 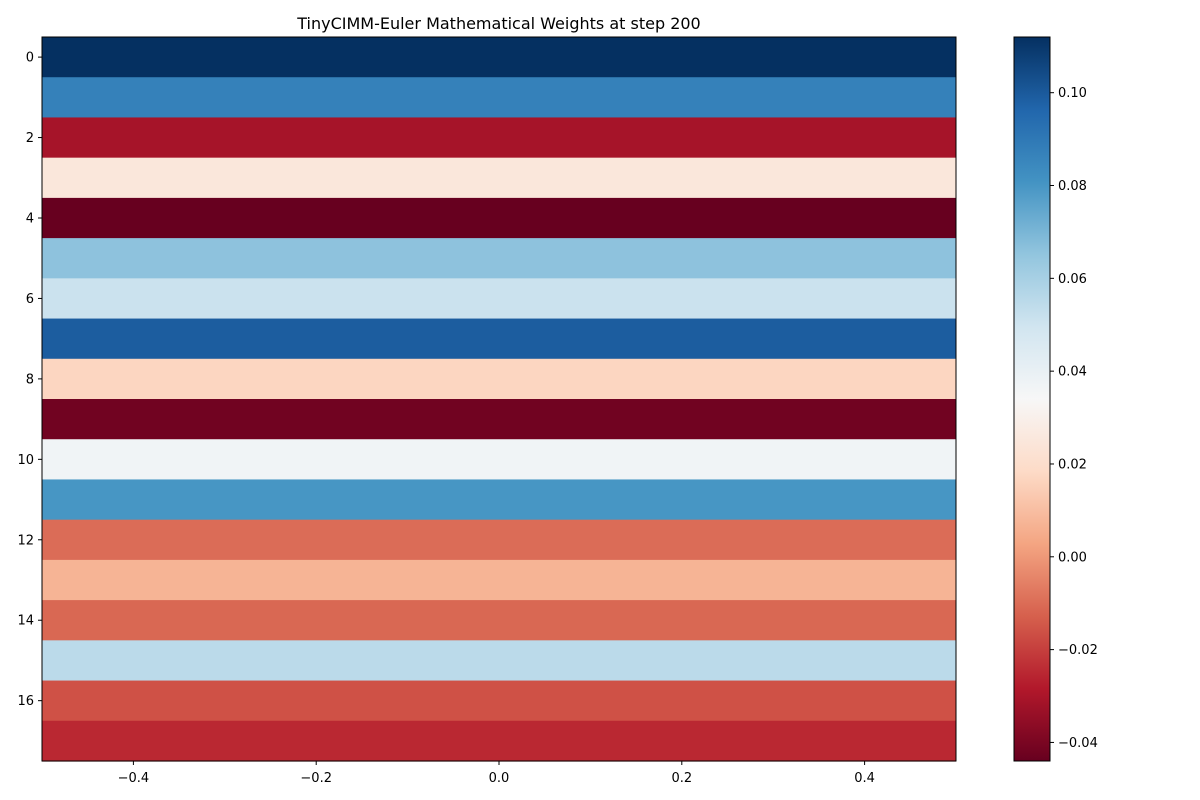 What do you see at coordinates (25, 621) in the screenshot?
I see `y-tick-label: 14` at bounding box center [25, 621].